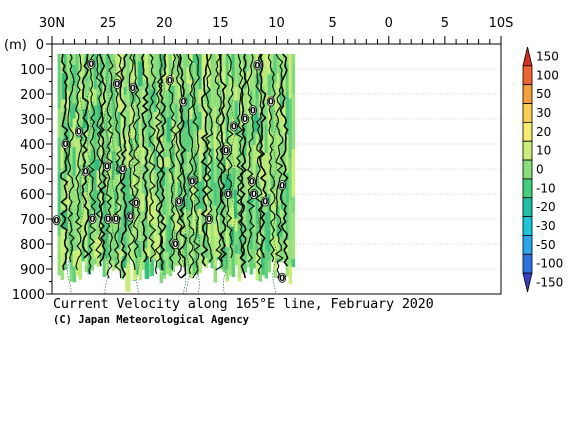 Image resolution: width=570 pixels, height=423 pixels. I want to click on y-tick-label: 700, so click(32, 220).